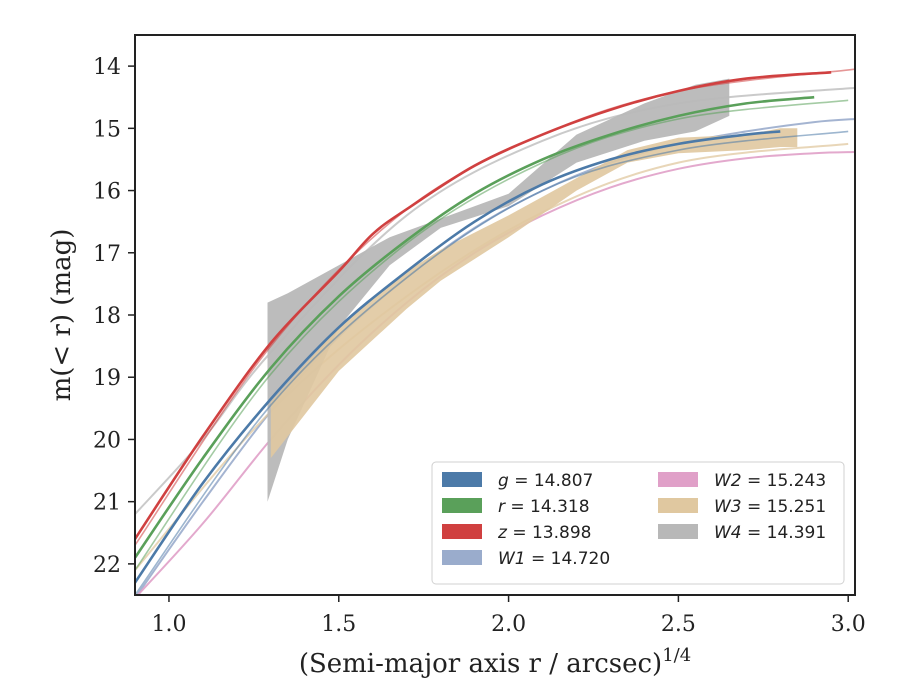  Describe the element at coordinates (107, 378) in the screenshot. I see `y-tick-label: 19` at that location.